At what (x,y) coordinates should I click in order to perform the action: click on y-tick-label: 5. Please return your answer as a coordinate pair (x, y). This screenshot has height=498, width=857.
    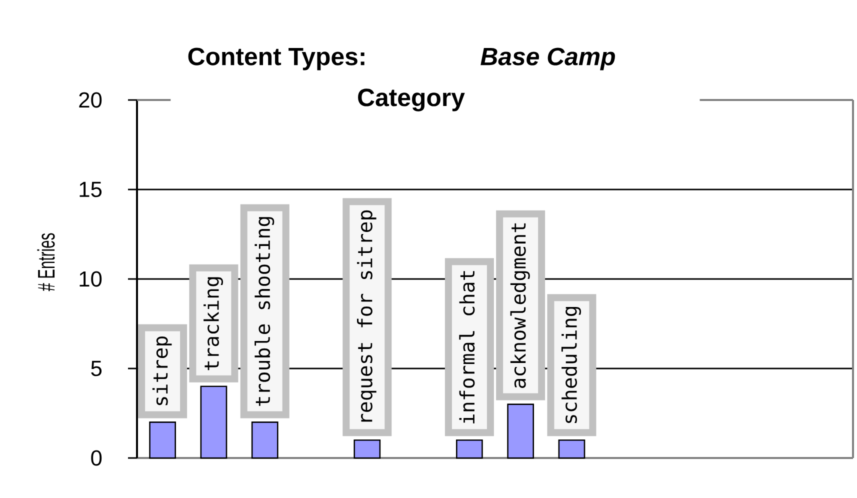
    Looking at the image, I should click on (96, 368).